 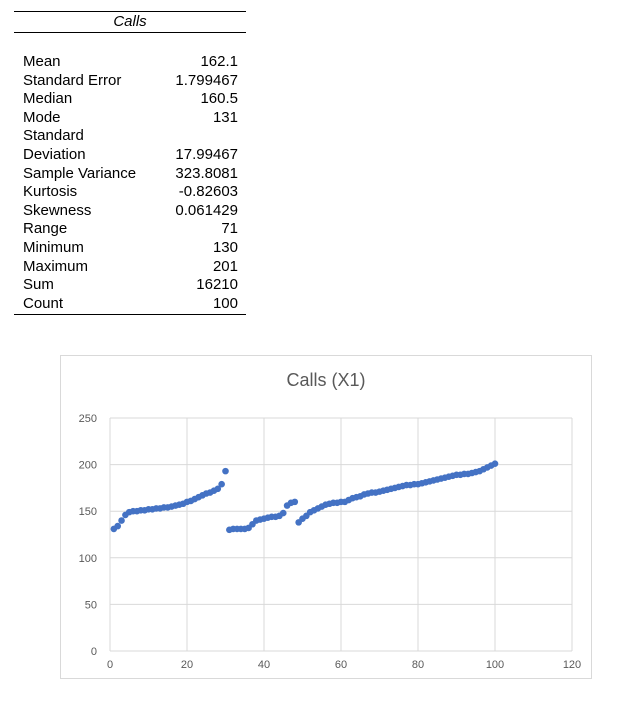 I want to click on stats-row: Standard Deviation 17.99467, so click(x=130, y=145).